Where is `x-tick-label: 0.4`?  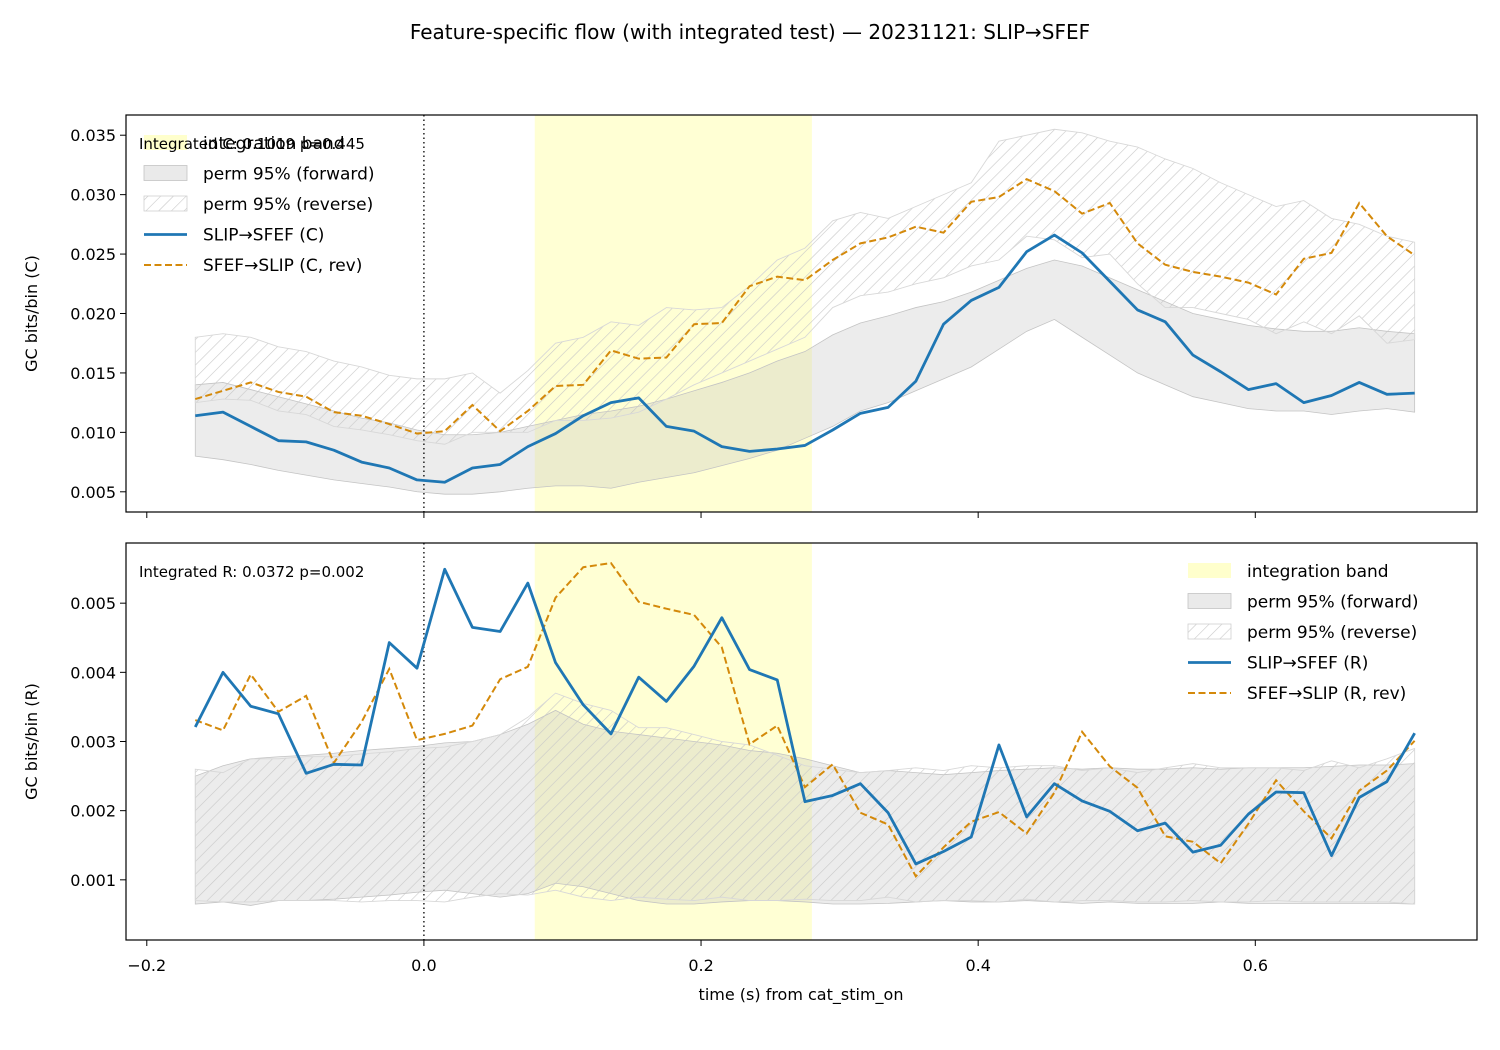 x-tick-label: 0.4 is located at coordinates (977, 965).